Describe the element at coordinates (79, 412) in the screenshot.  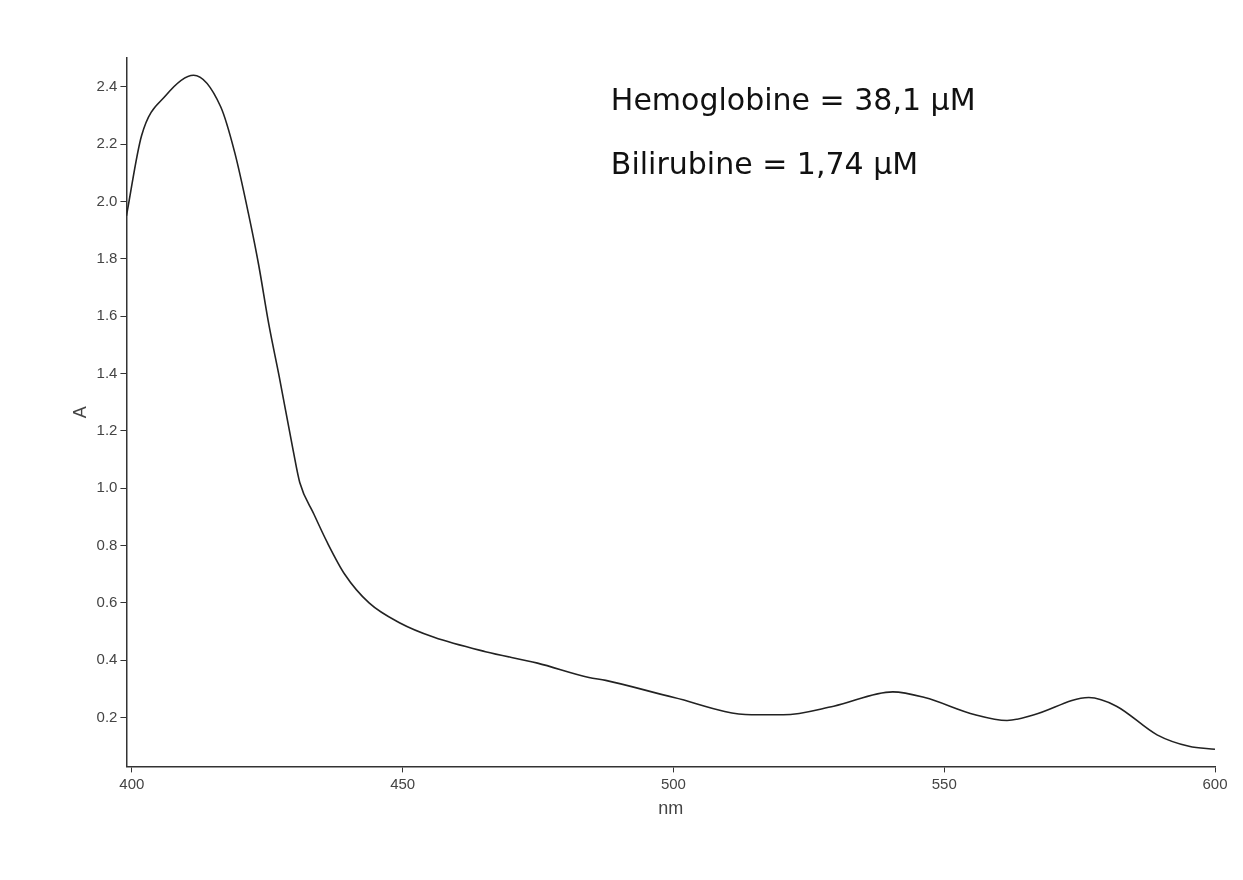
I see `y-axis-title: A` at that location.